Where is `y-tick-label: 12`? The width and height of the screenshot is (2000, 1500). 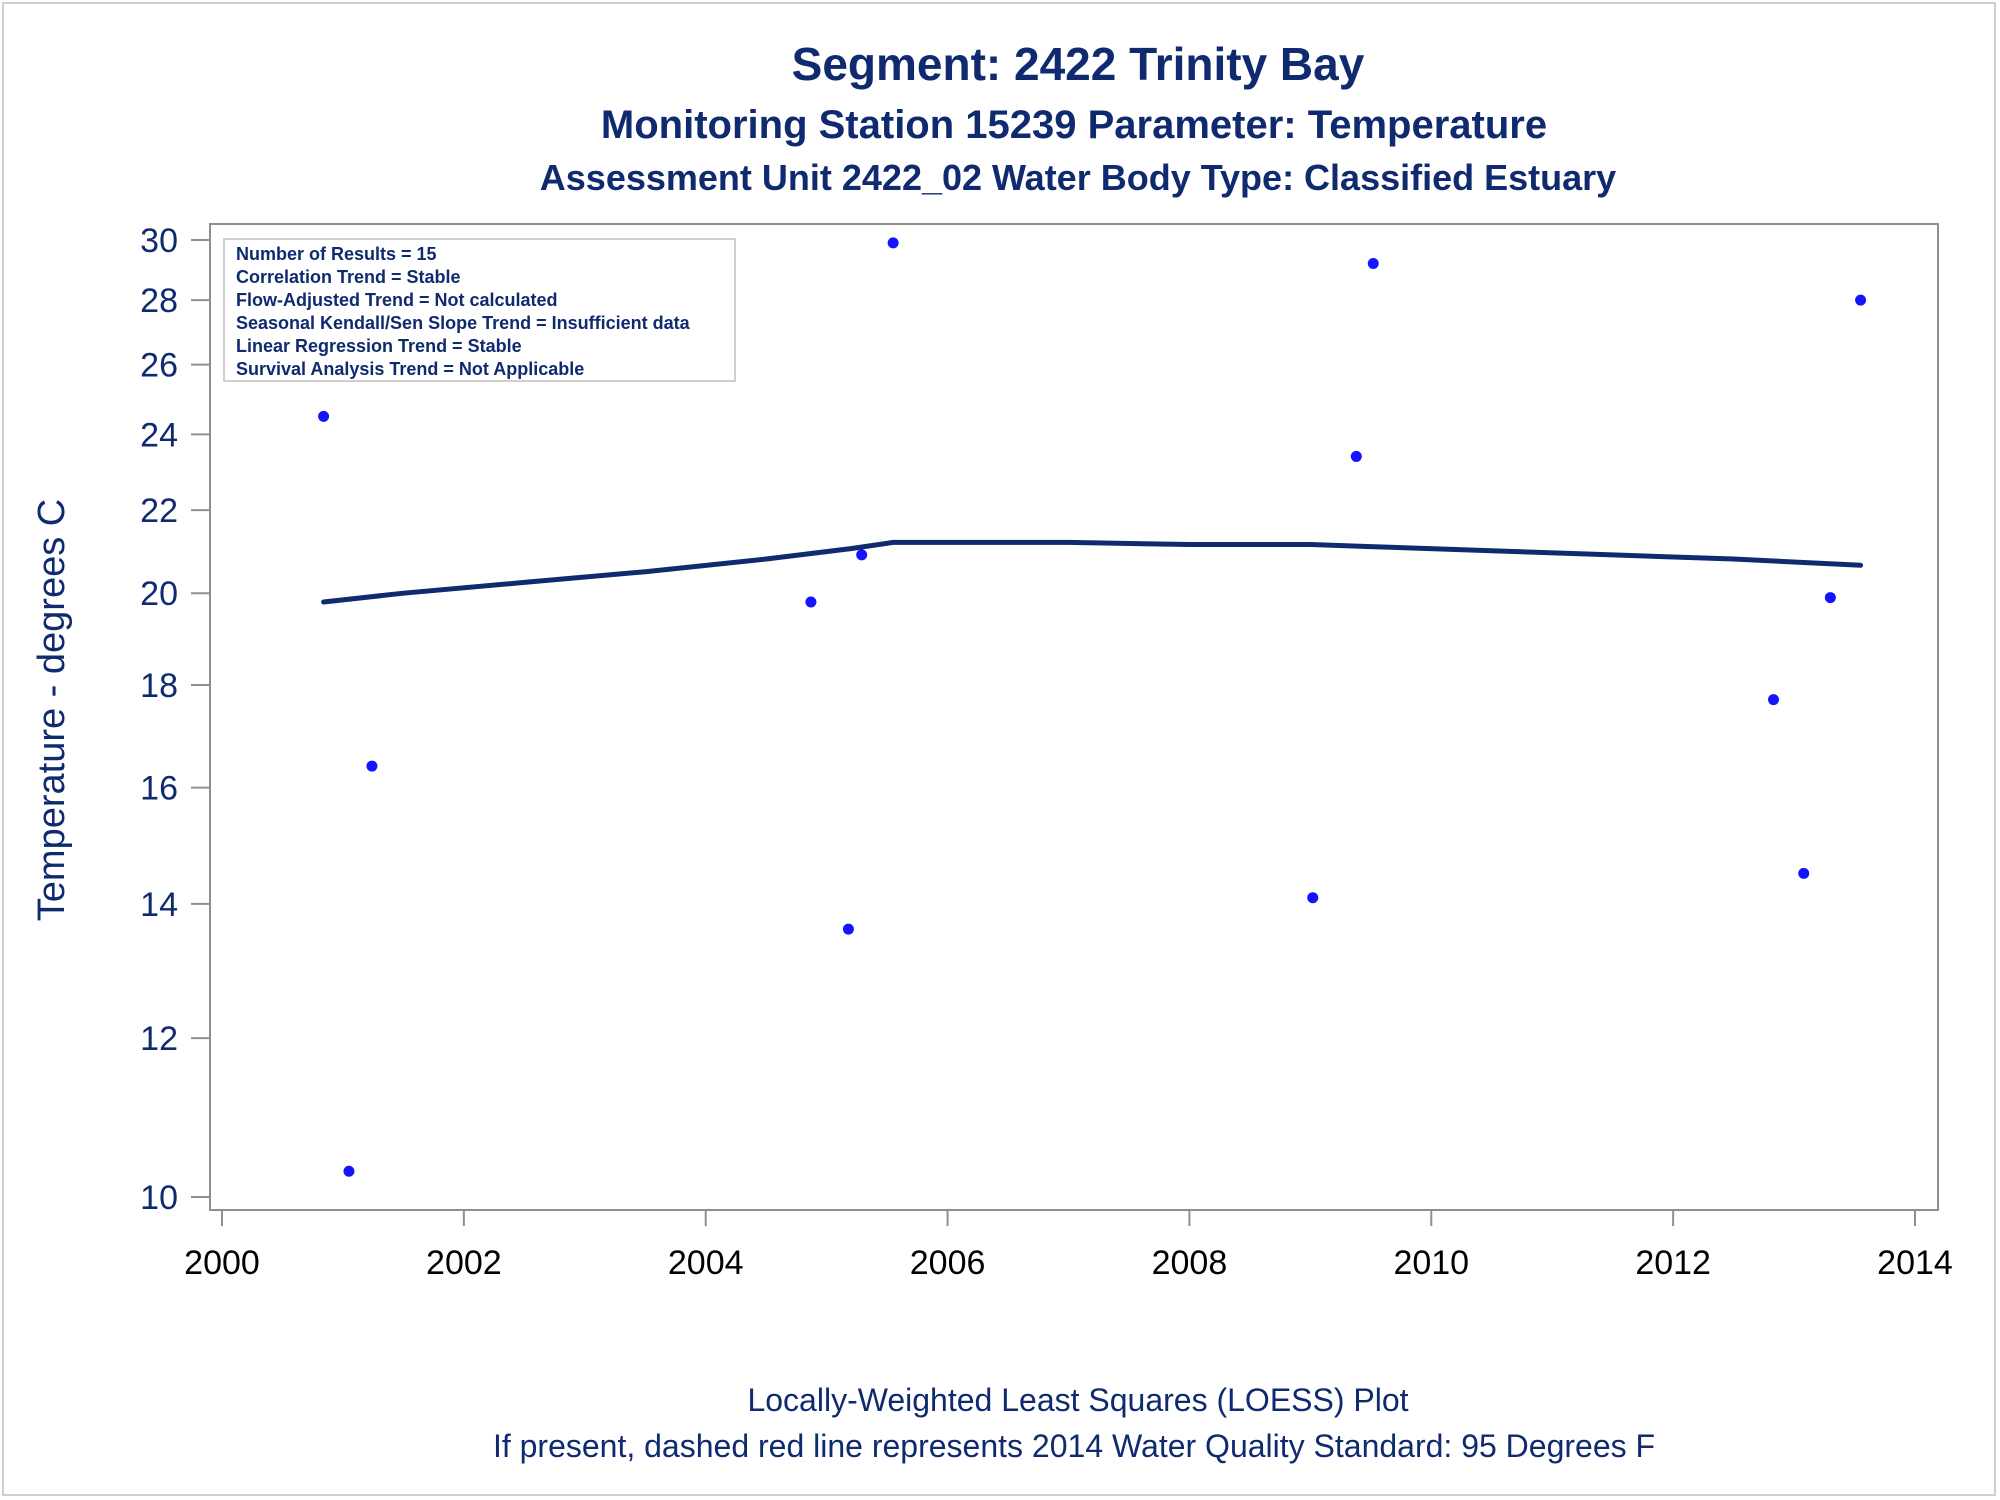 y-tick-label: 12 is located at coordinates (159, 1039).